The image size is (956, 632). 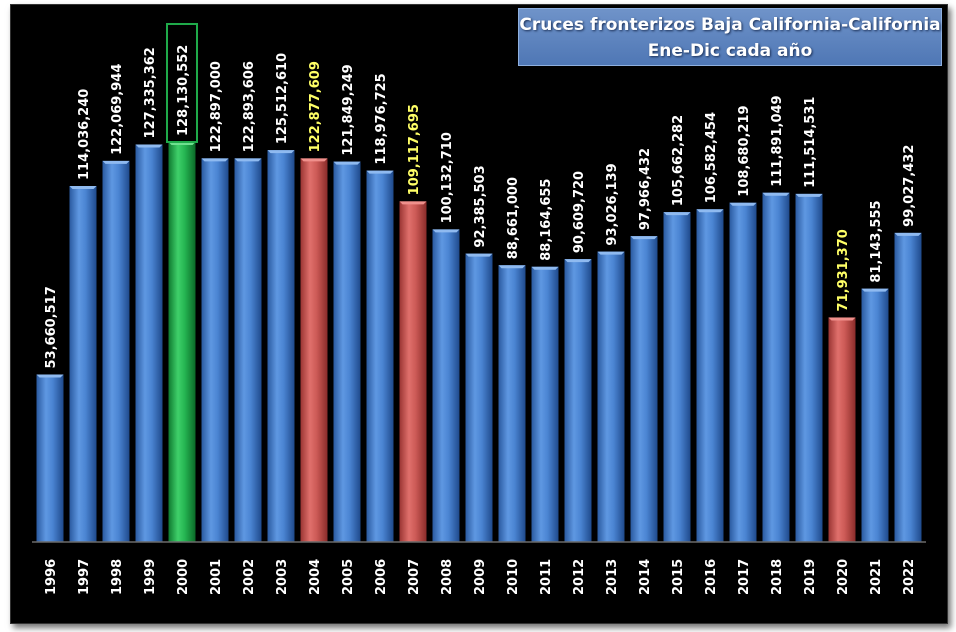 I want to click on bar-cap-2007, so click(x=413, y=203).